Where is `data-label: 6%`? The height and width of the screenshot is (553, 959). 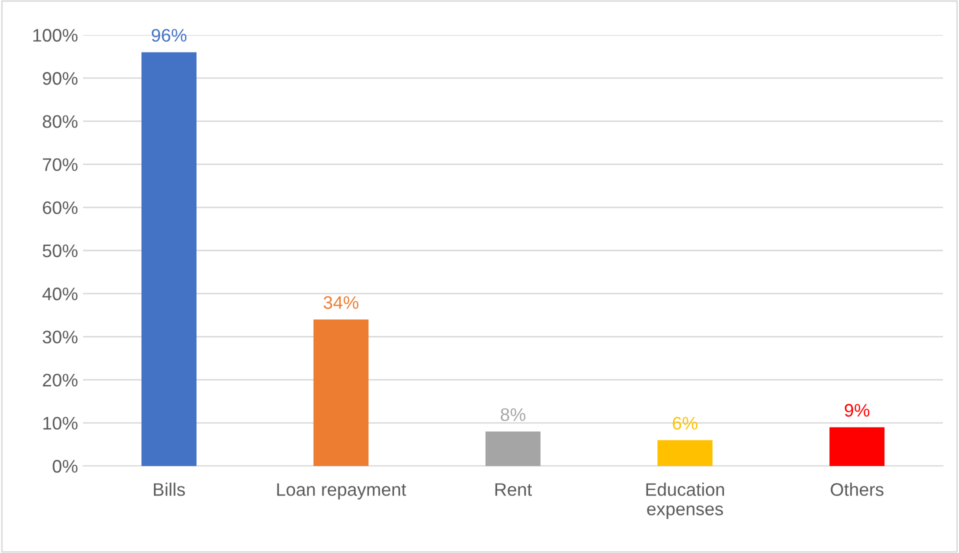
data-label: 6% is located at coordinates (685, 423).